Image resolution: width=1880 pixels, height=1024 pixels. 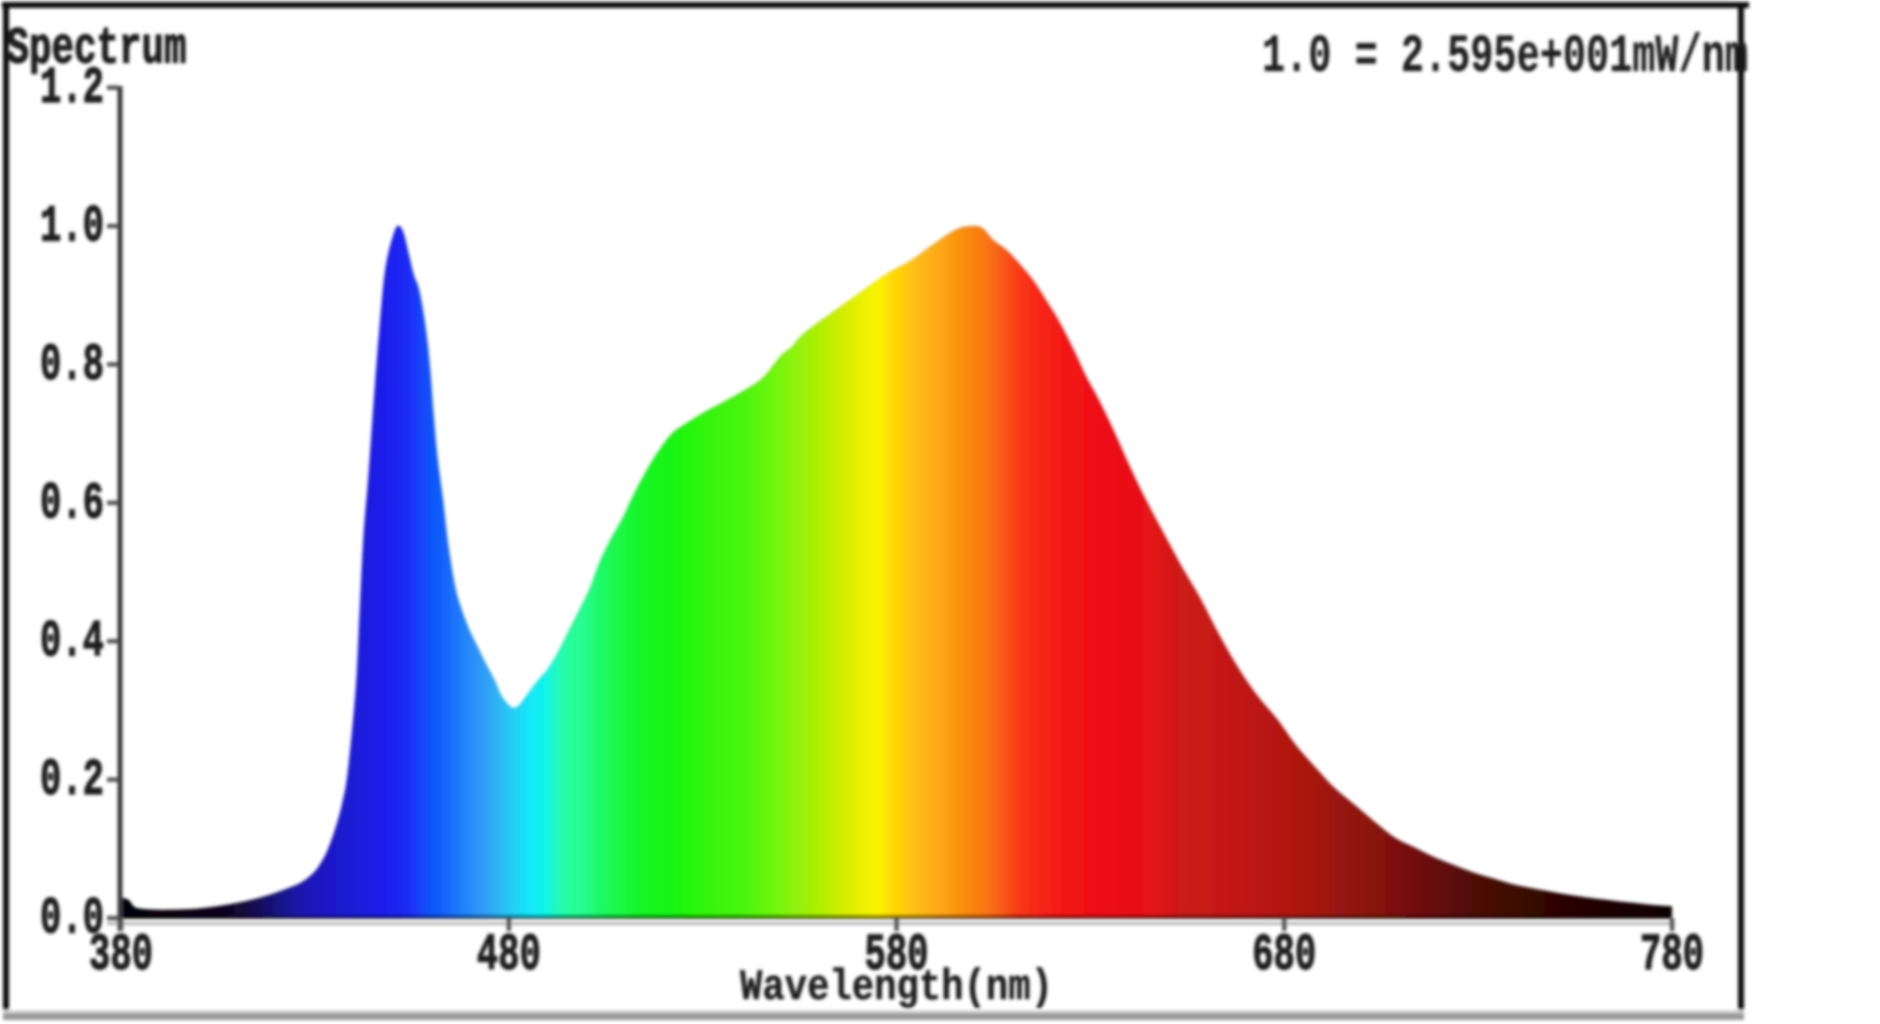 I want to click on svg-text: 0.0, so click(x=72, y=919).